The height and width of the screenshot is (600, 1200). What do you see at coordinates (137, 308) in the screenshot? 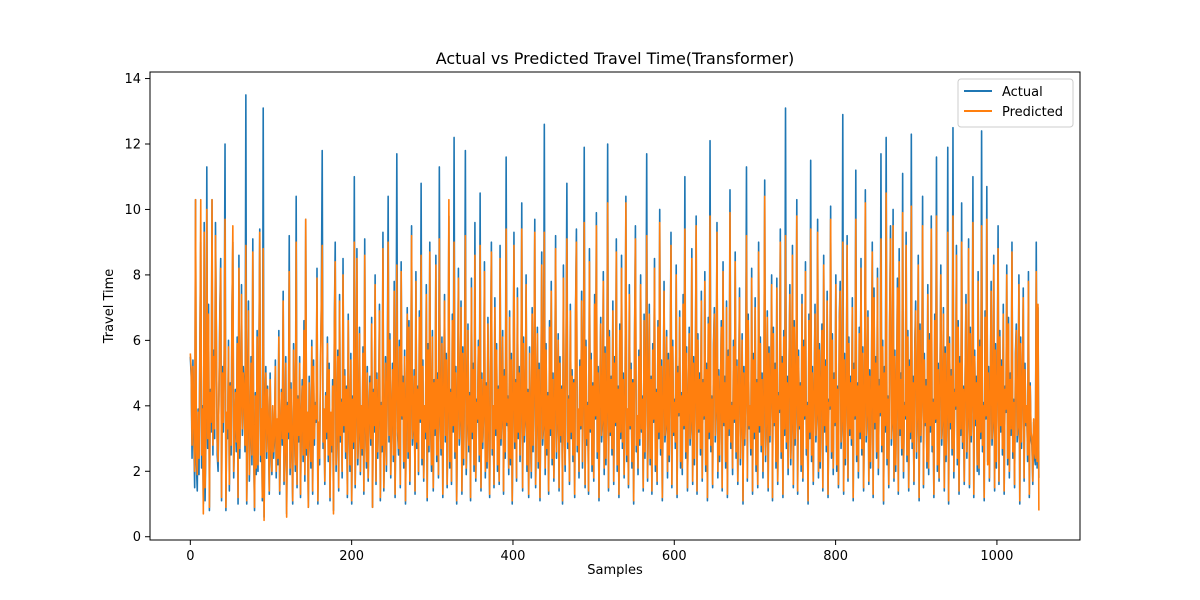
I see `y-axis: 0 2 4 6 8 10 12 14` at bounding box center [137, 308].